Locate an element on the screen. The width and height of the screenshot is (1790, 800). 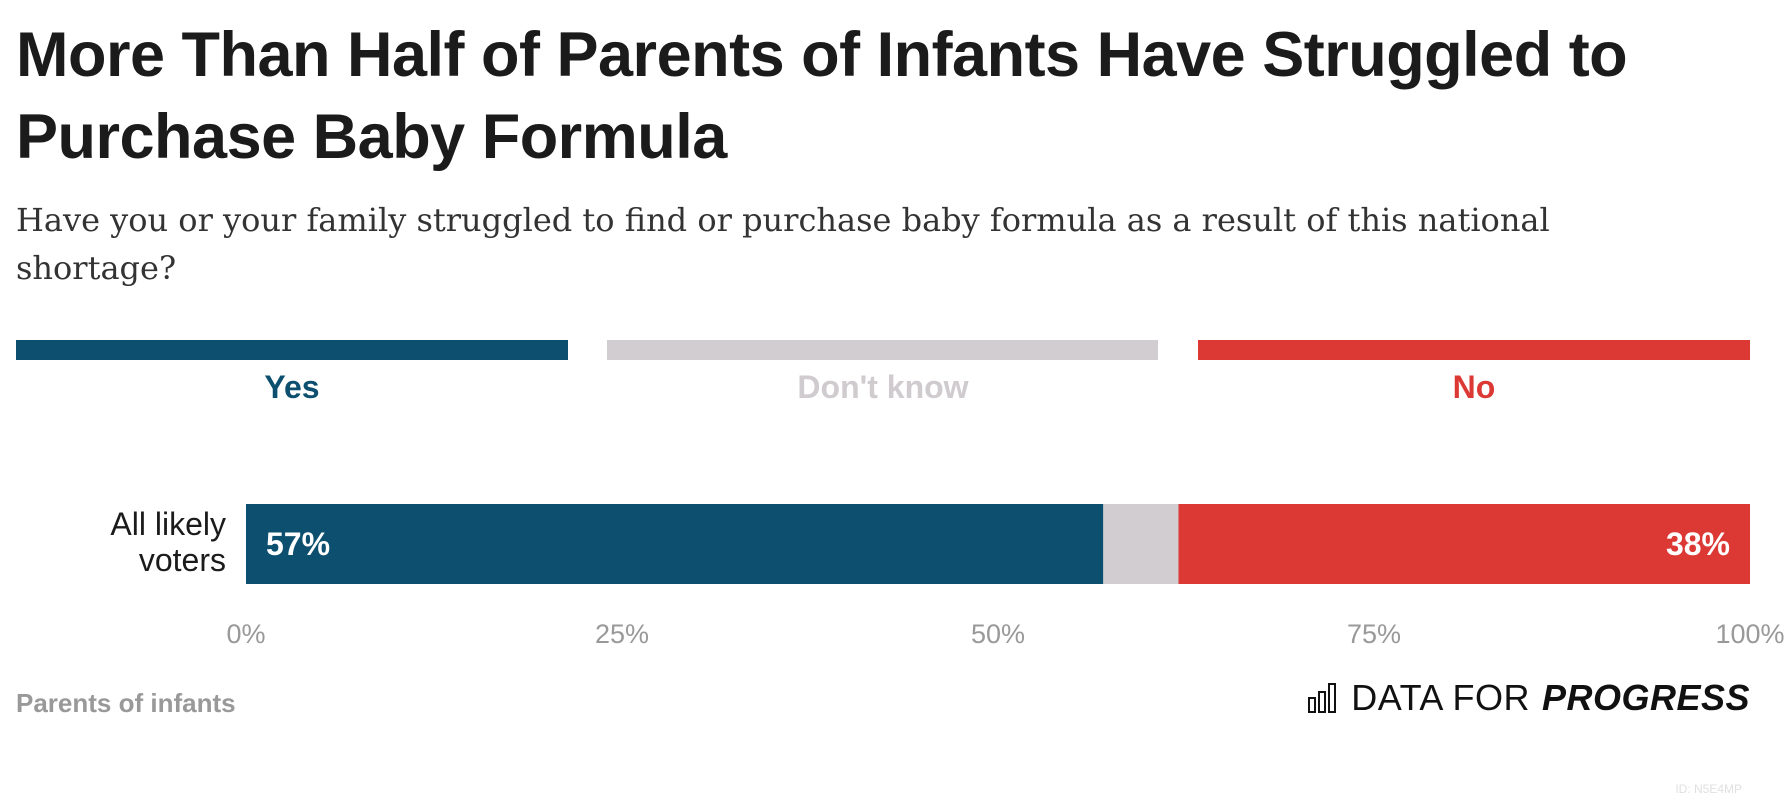
legend-label-no: No is located at coordinates (1474, 387).